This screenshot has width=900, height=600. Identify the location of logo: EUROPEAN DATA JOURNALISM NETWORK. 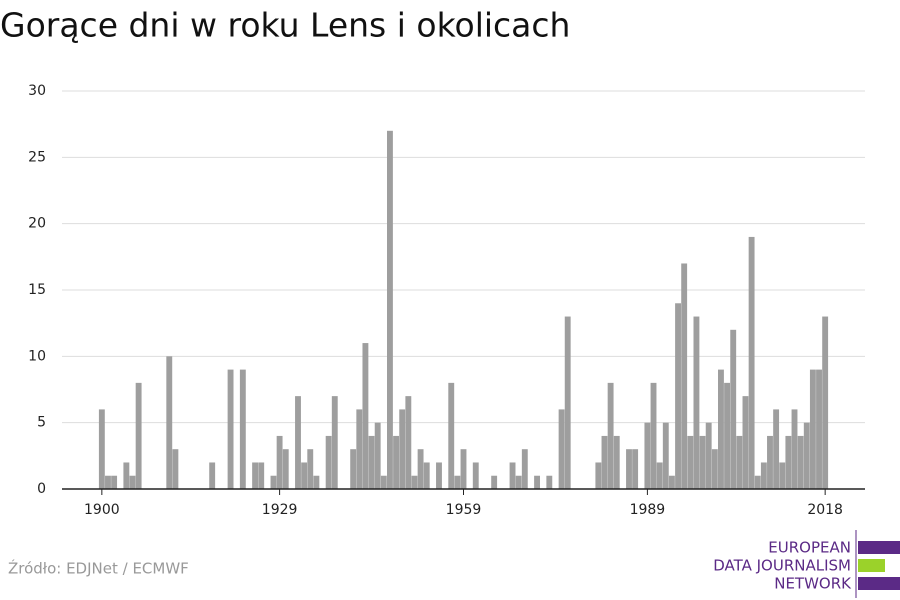
(806, 564).